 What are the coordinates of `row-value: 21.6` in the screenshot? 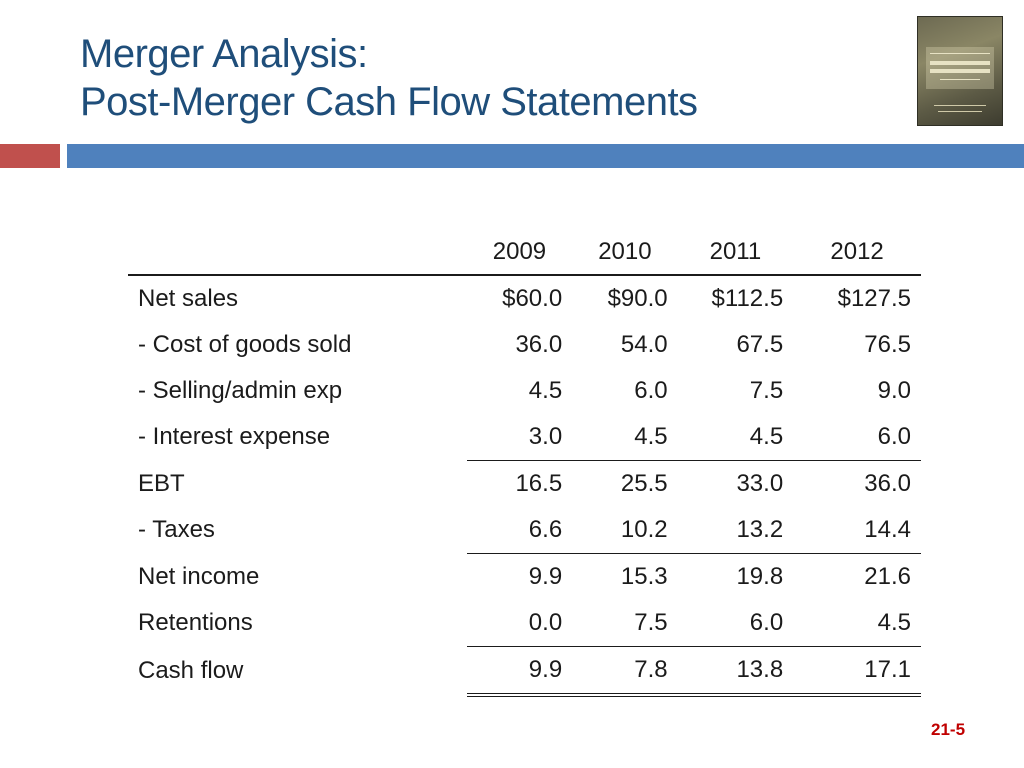 It's located at (857, 576).